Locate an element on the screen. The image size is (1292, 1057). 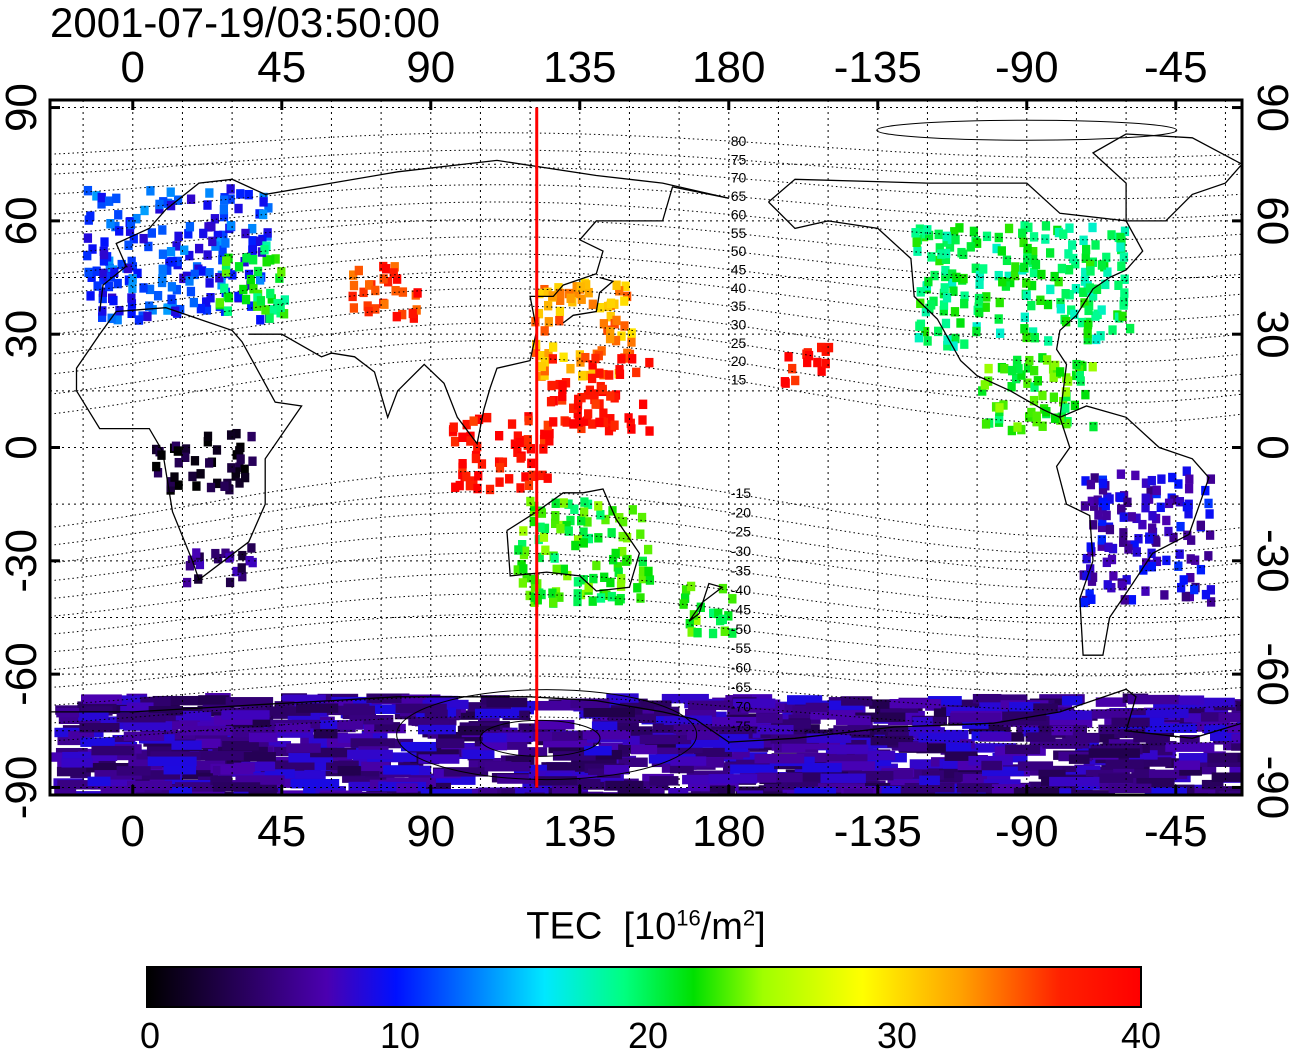
tec-region-europe is located at coordinates (178, 254).